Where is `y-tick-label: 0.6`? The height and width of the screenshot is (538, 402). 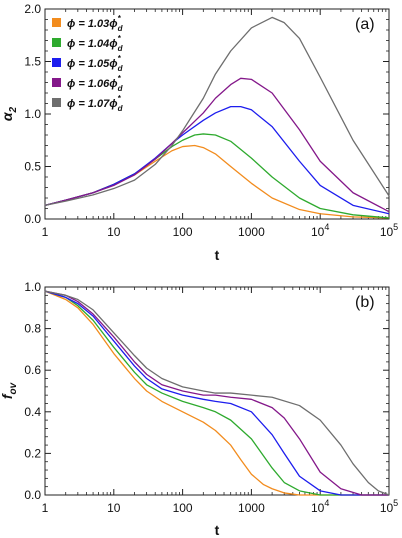
y-tick-label: 0.6 is located at coordinates (32, 370).